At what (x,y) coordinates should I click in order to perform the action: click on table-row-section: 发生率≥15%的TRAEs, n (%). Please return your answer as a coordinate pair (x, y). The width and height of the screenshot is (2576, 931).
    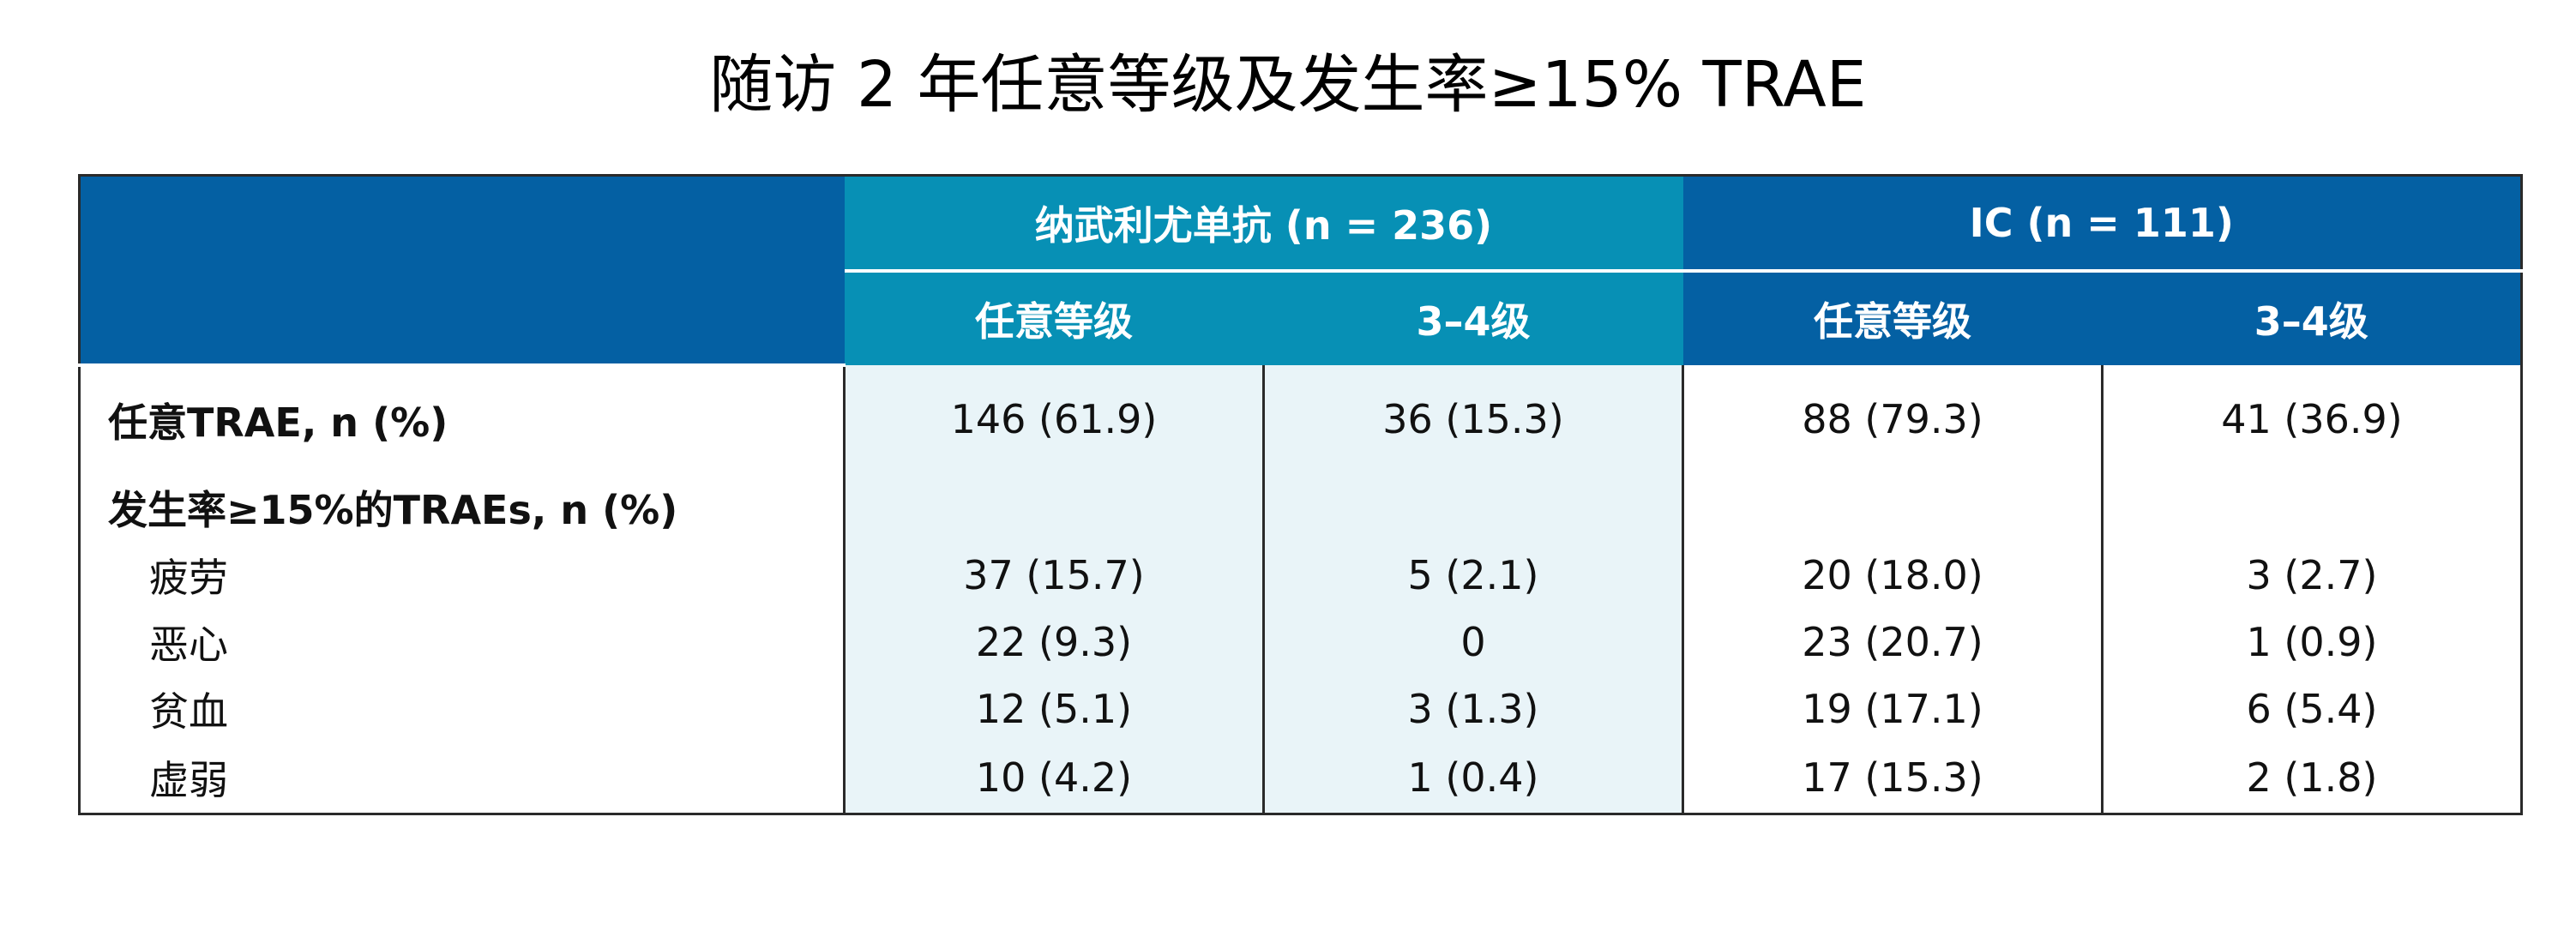
    Looking at the image, I should click on (1301, 507).